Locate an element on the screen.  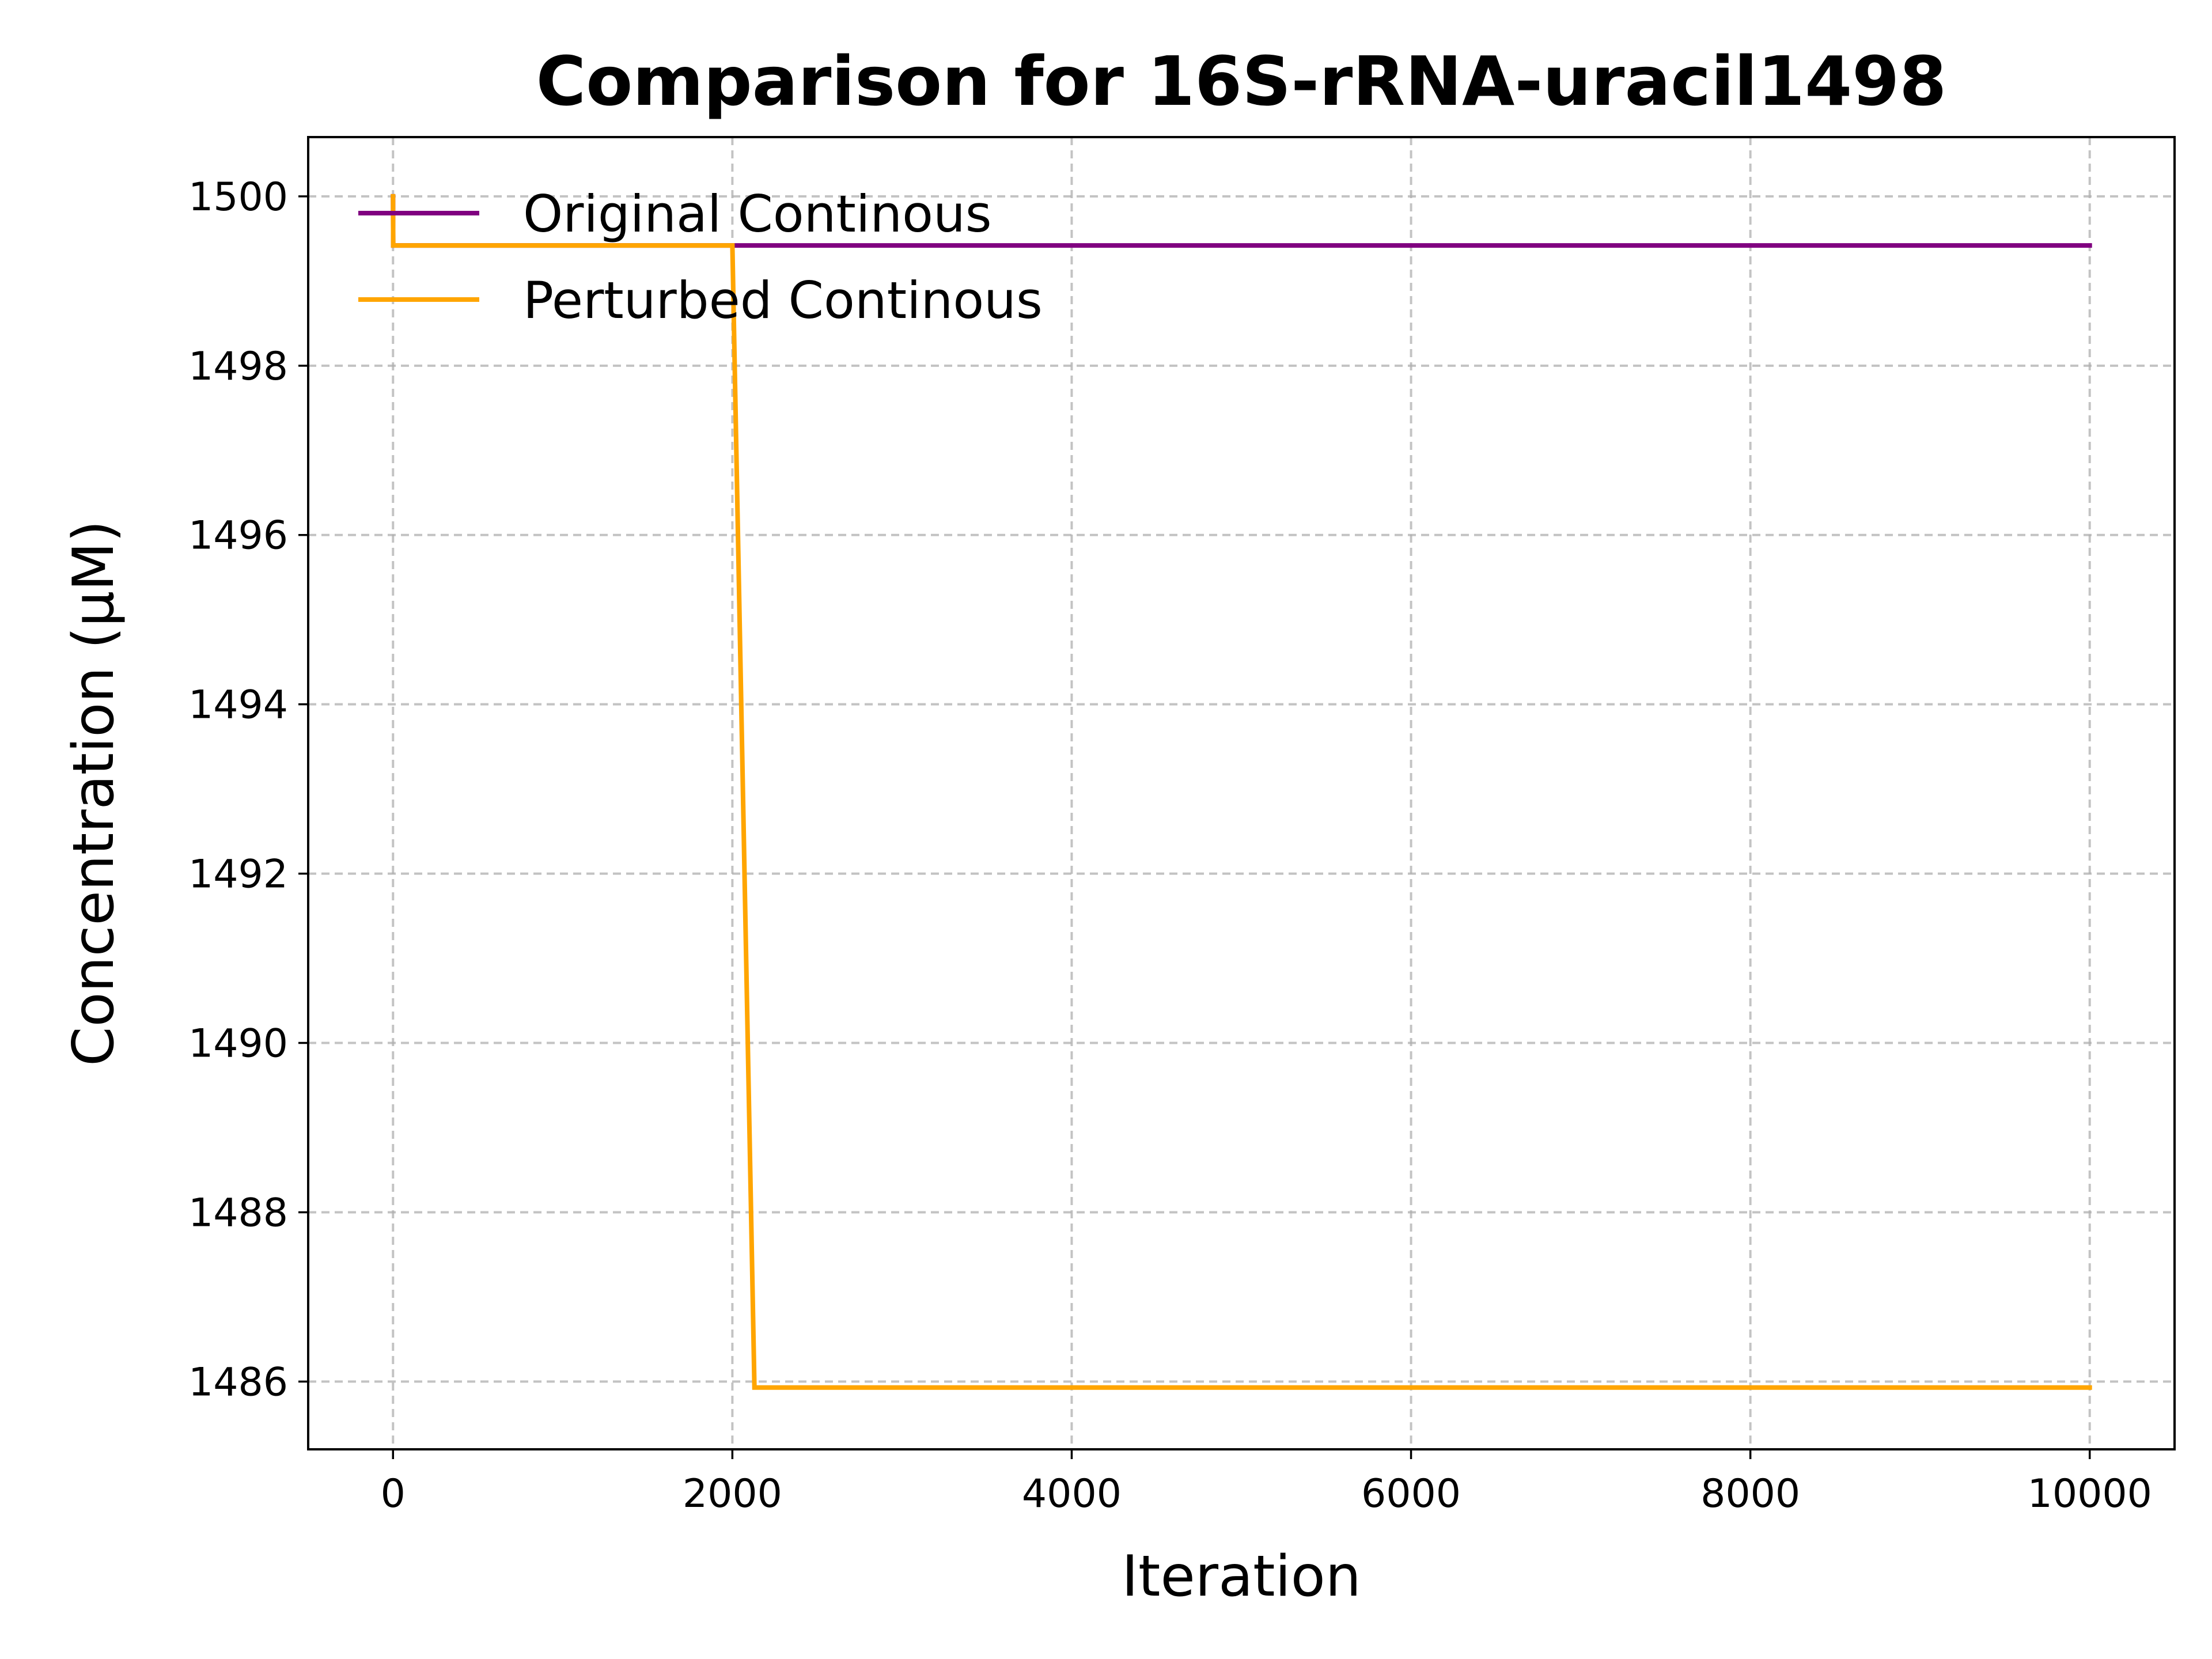
x-tick-label: 6000 is located at coordinates (1411, 1494).